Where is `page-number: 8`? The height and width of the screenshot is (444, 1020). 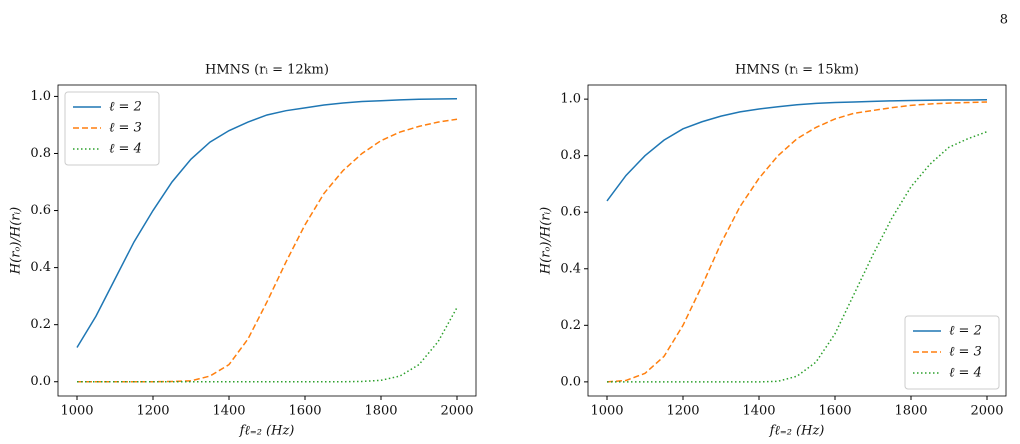
page-number: 8 is located at coordinates (1004, 20).